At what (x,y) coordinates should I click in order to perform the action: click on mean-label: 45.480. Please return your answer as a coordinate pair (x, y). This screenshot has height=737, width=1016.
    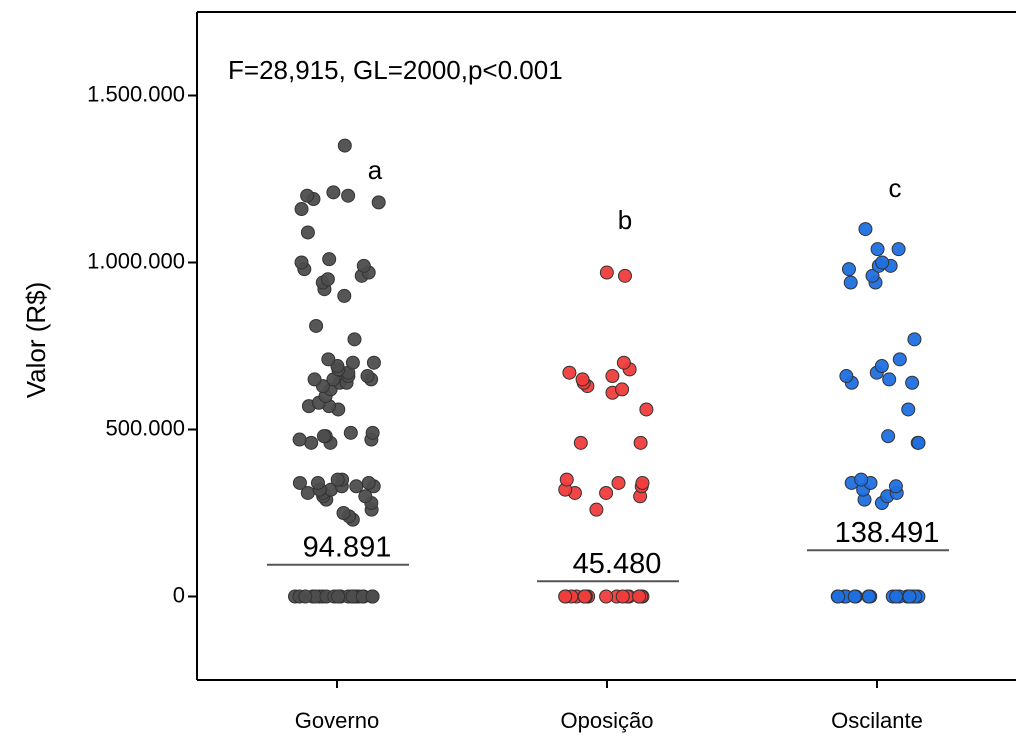
    Looking at the image, I should click on (617, 564).